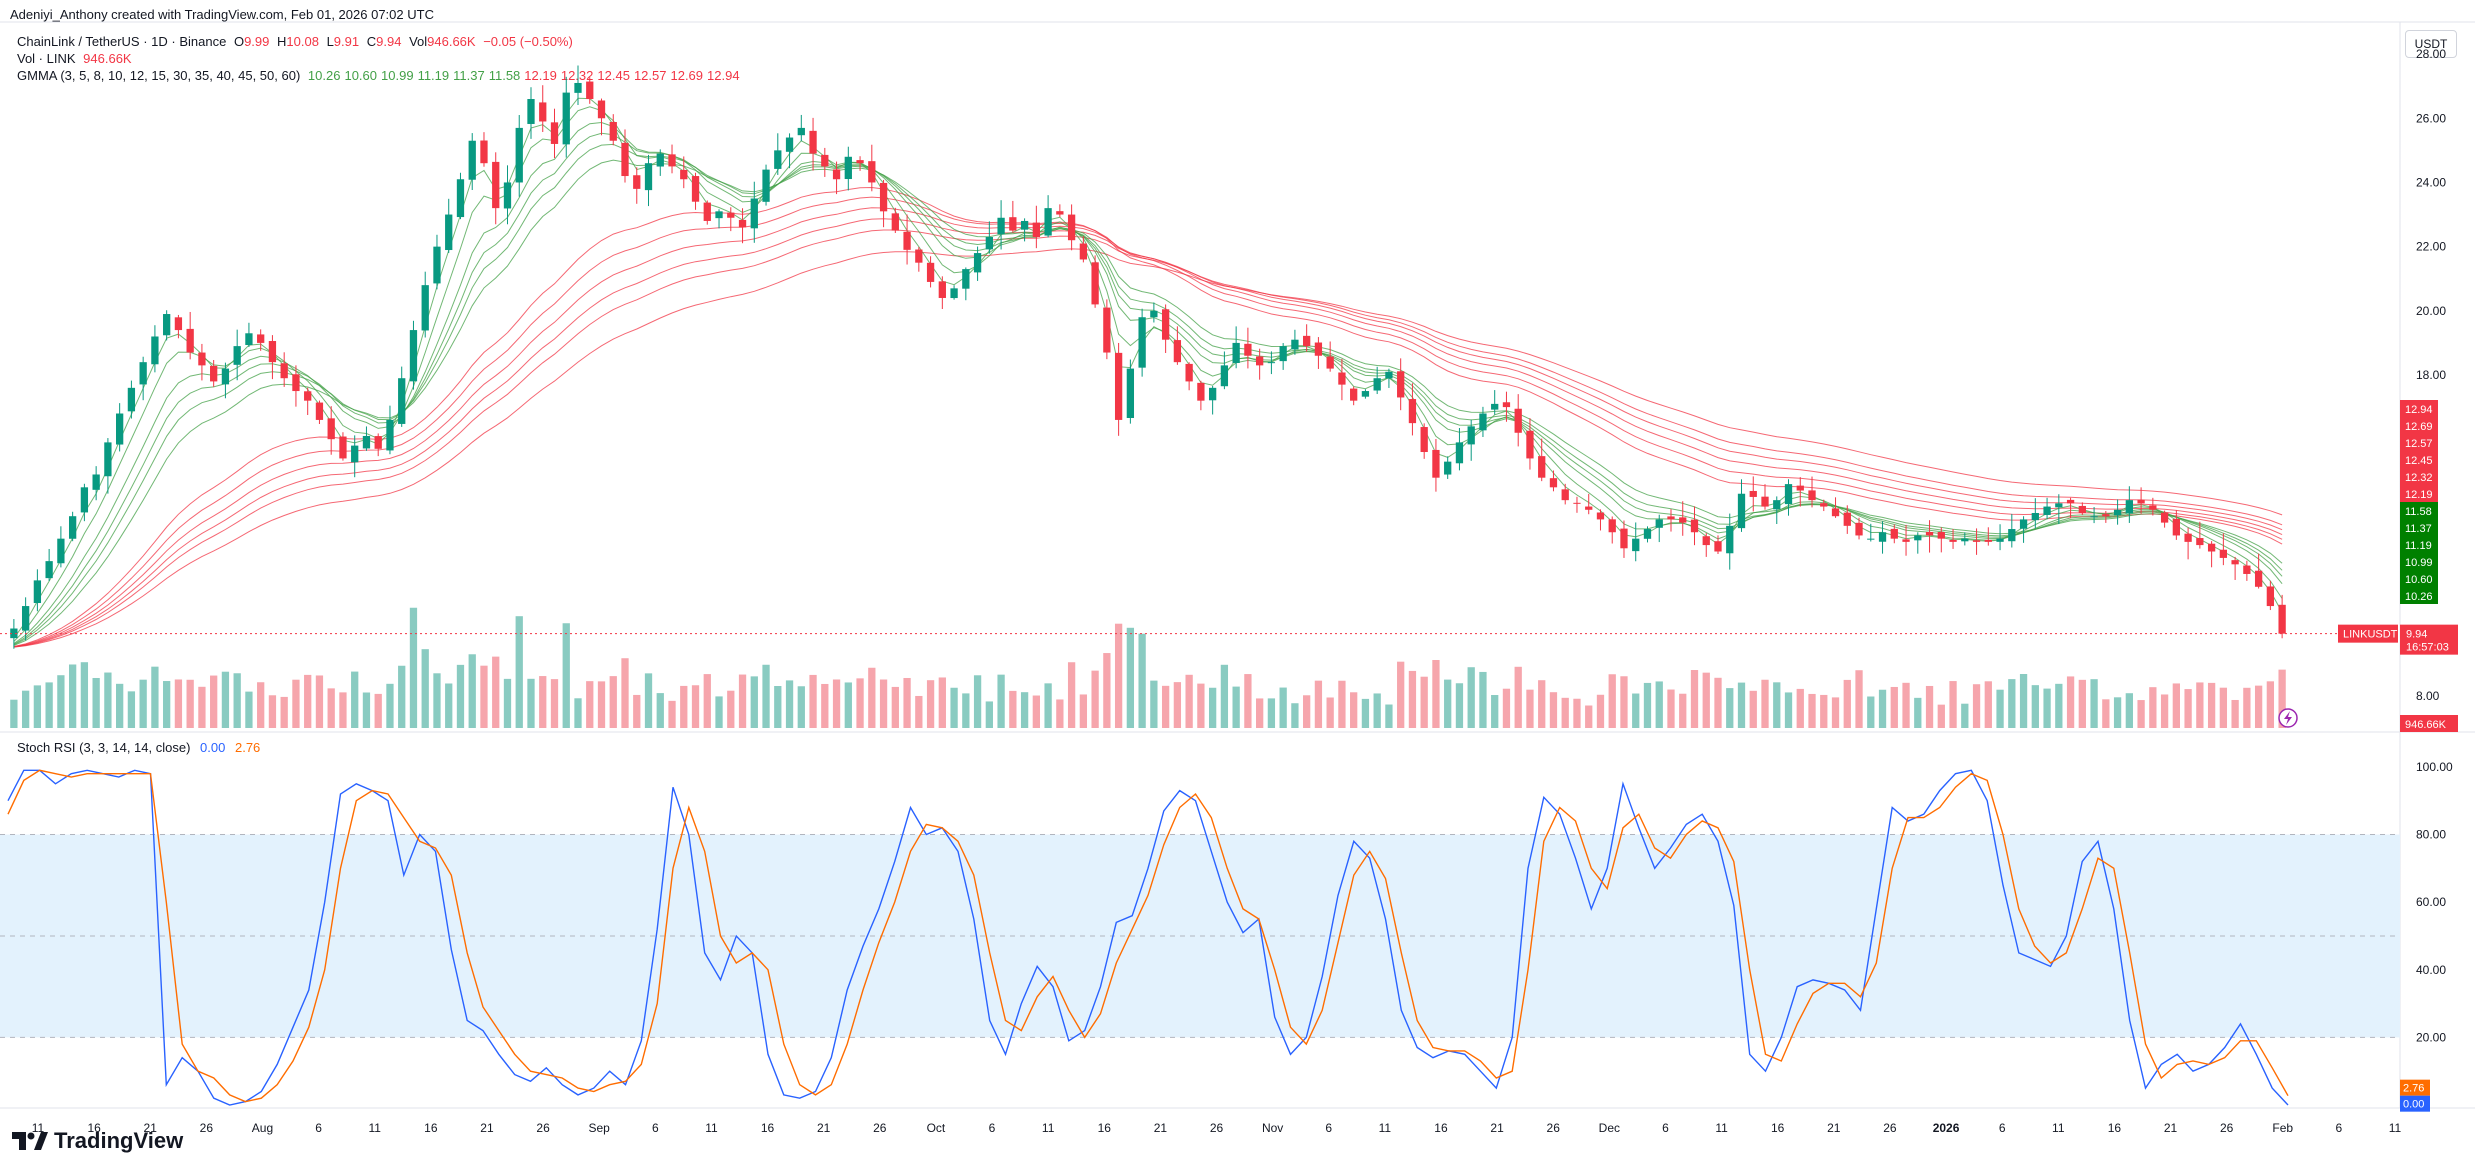 The image size is (2475, 1173). I want to click on price-change: −0.05 (−0.50%), so click(528, 41).